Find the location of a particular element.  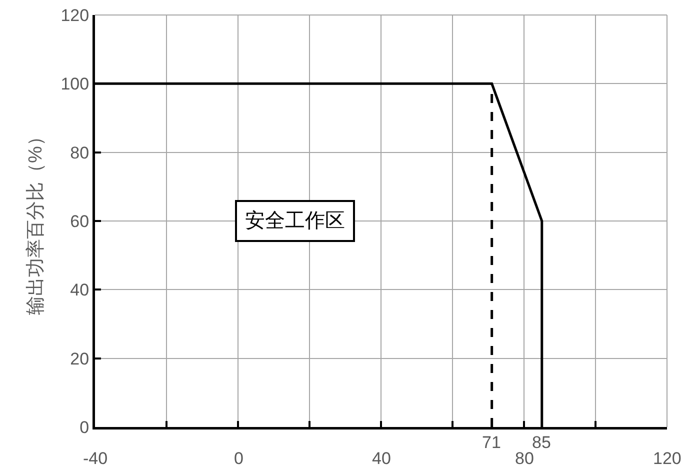

x-tick-label: 40 is located at coordinates (381, 458).